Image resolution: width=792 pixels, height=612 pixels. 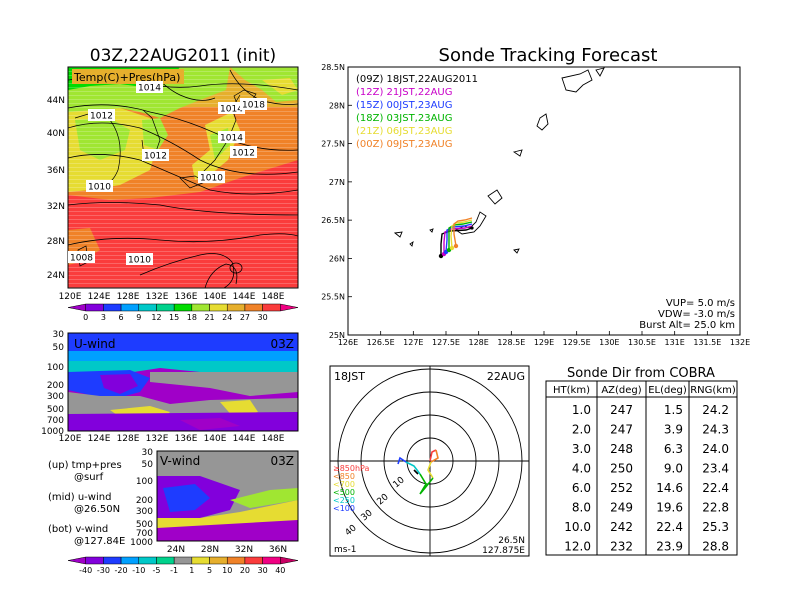 I want to click on note-line: (up) tmp+pres, so click(x=85, y=465).